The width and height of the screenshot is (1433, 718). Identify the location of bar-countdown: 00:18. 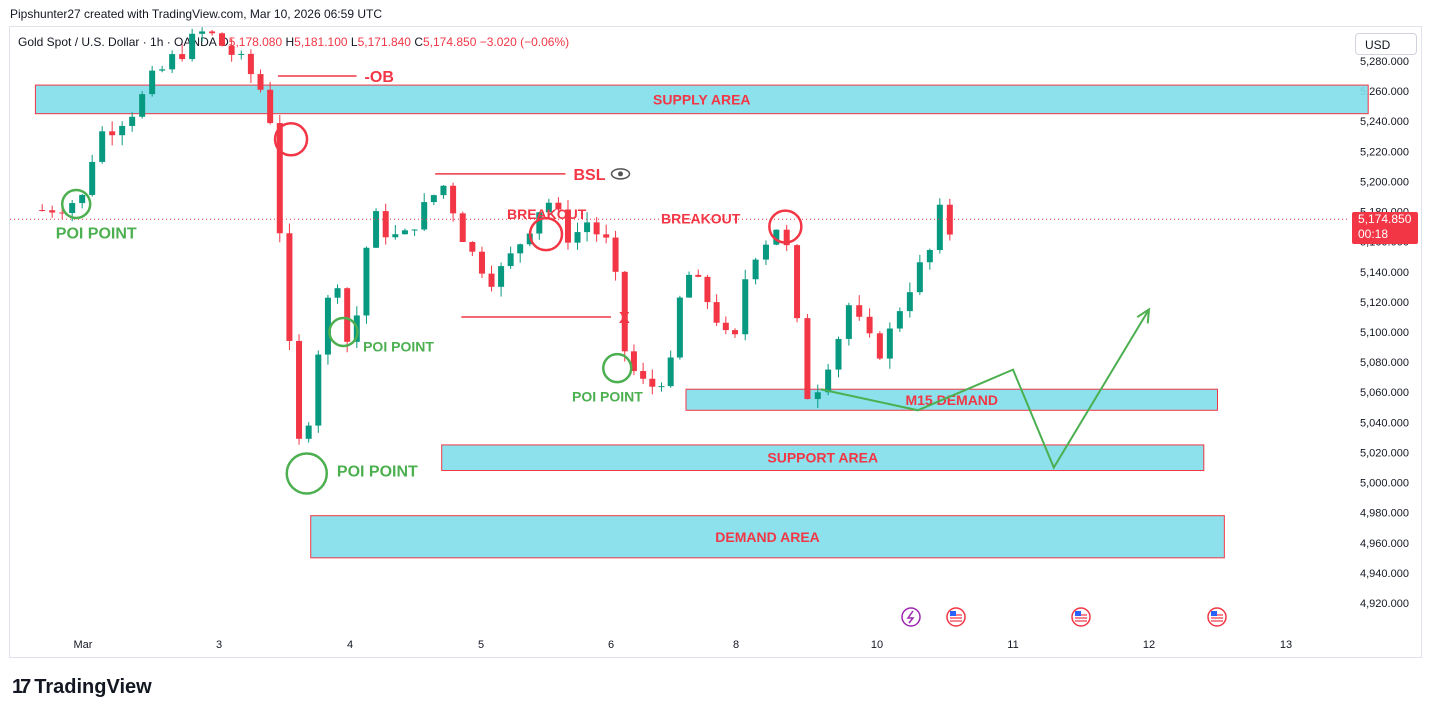
(1373, 234).